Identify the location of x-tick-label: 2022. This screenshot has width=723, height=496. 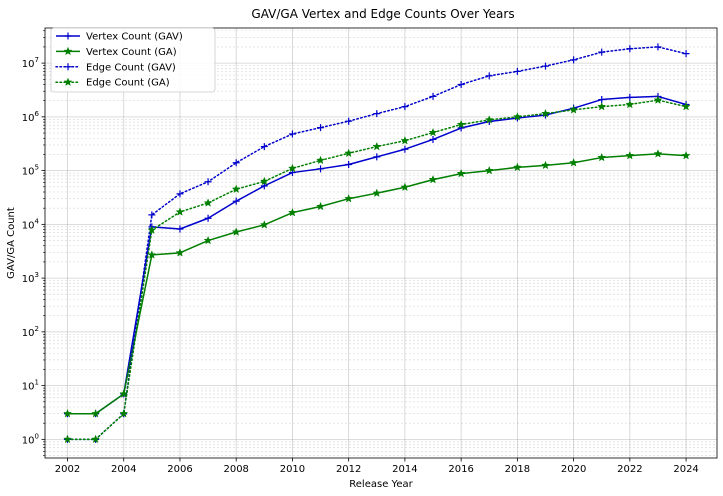
(629, 469).